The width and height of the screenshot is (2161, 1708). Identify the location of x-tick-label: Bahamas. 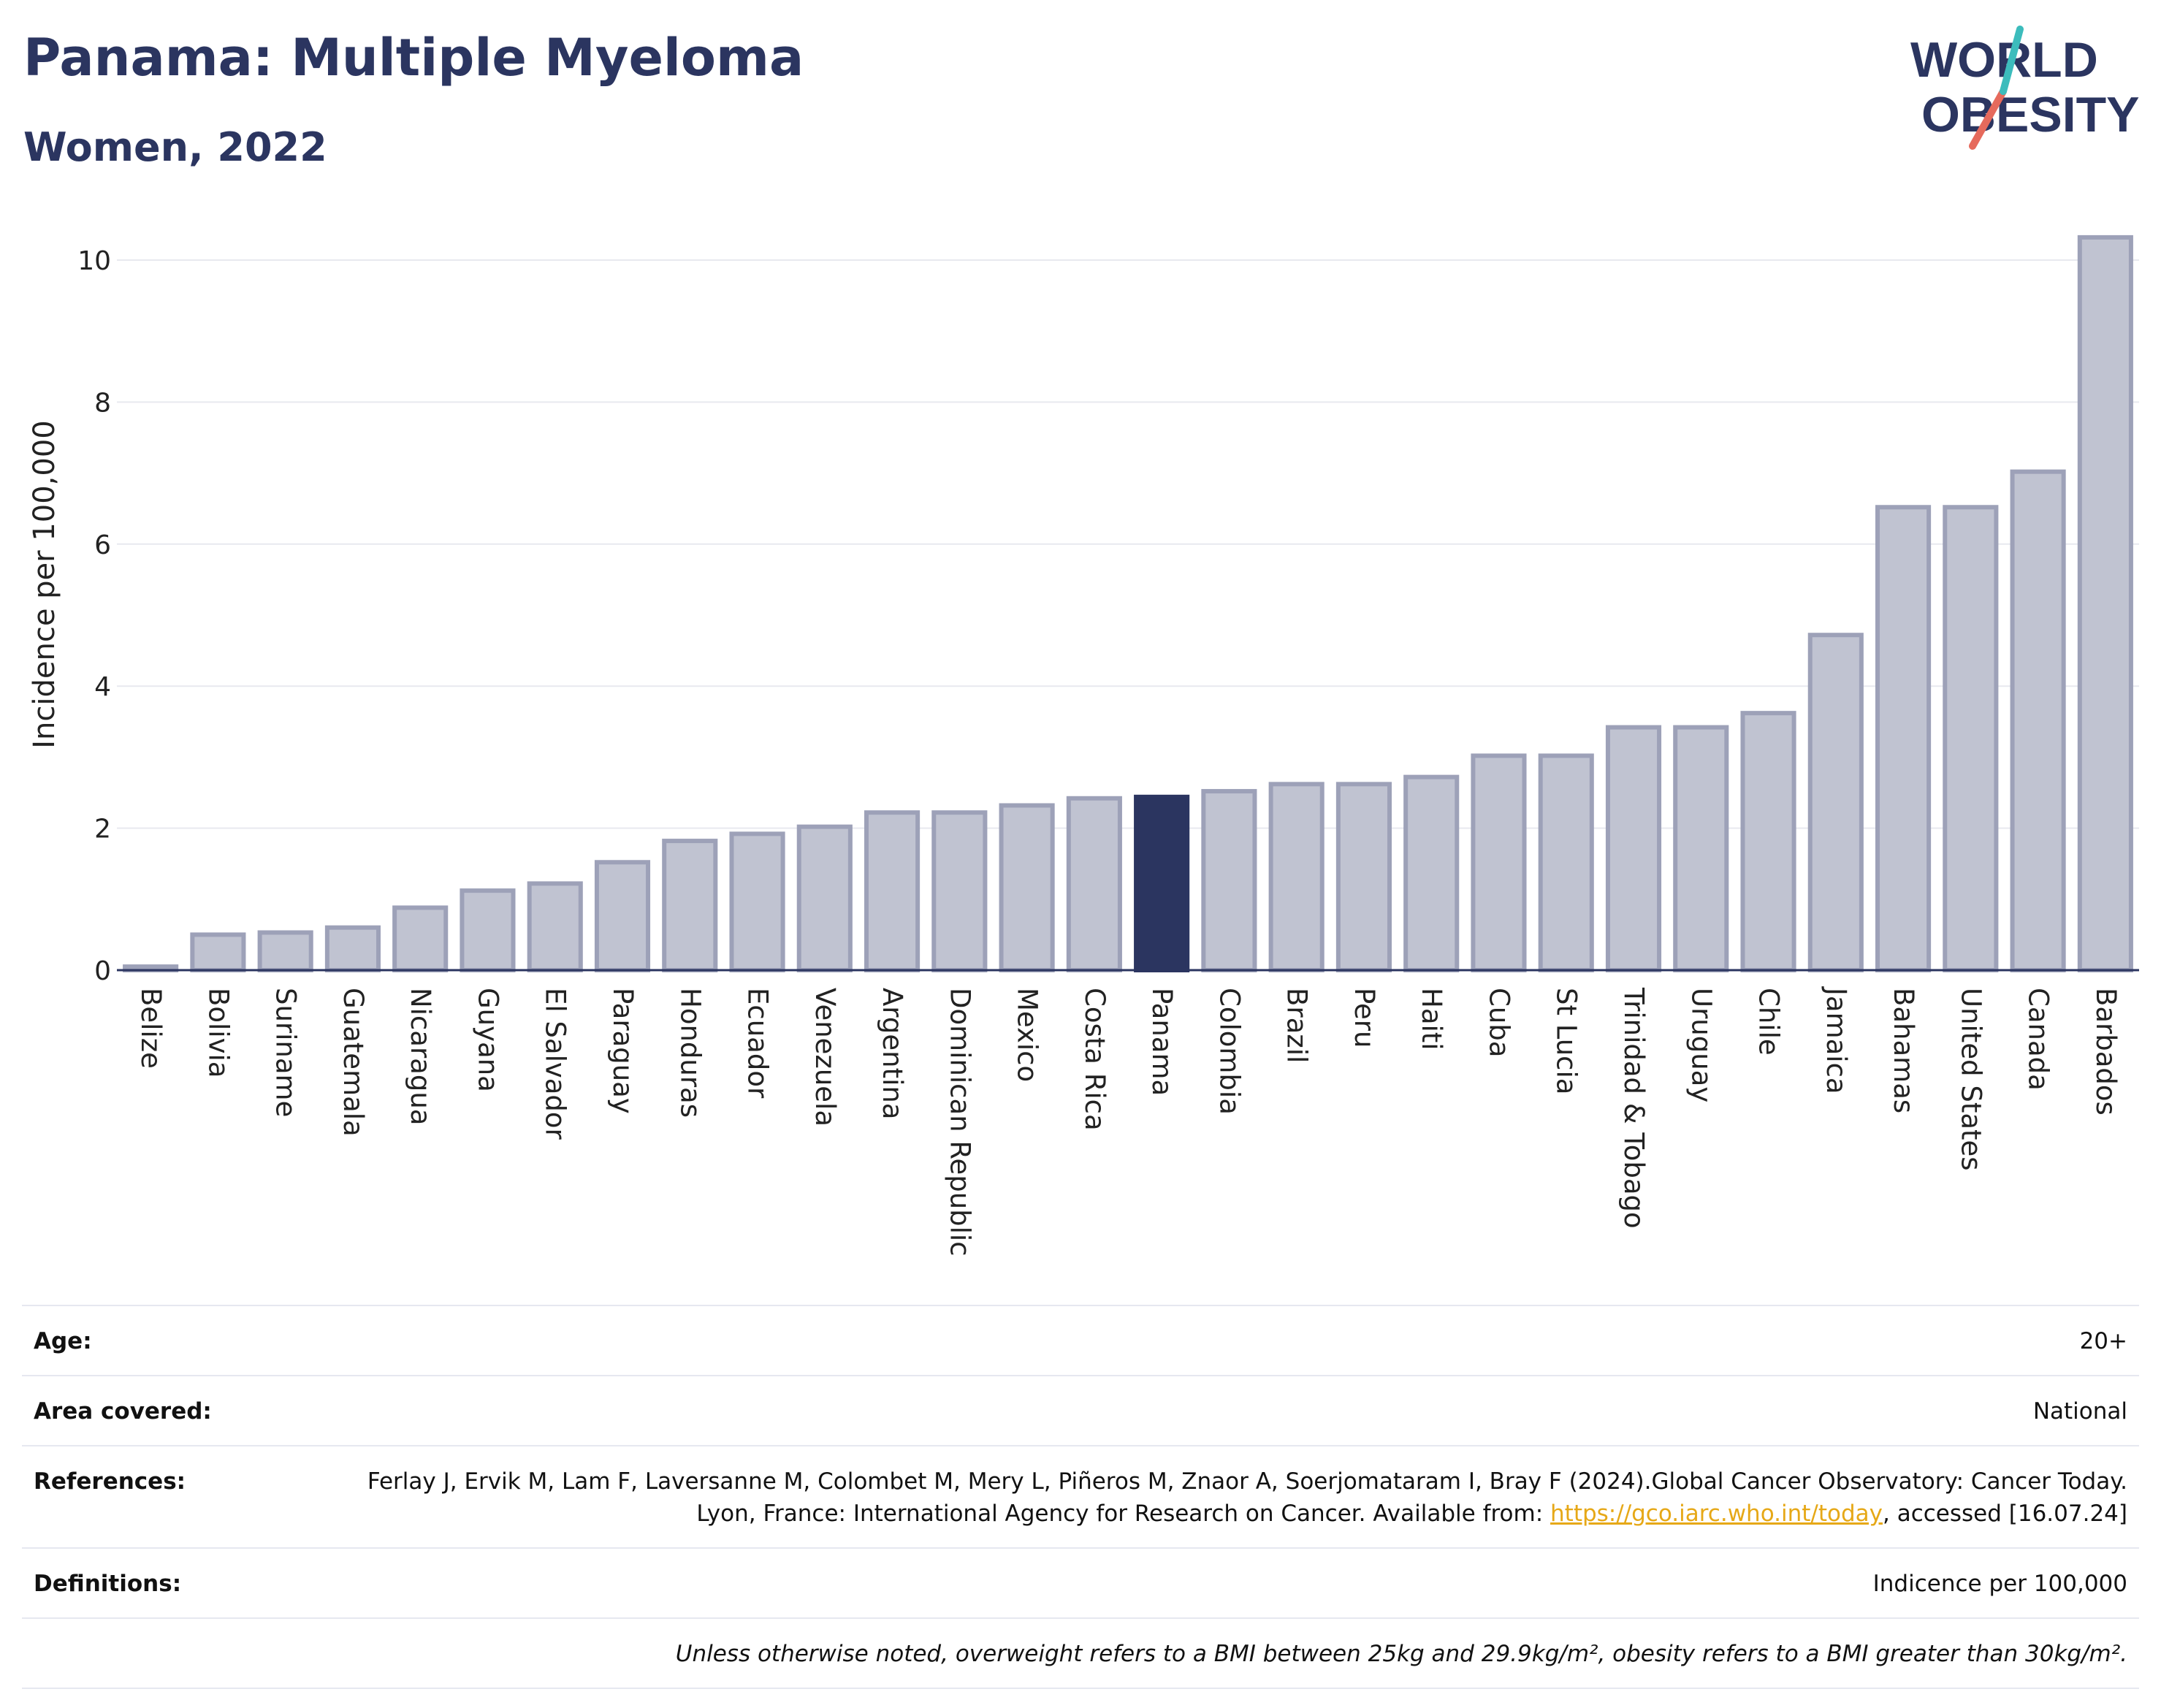
(1904, 1050).